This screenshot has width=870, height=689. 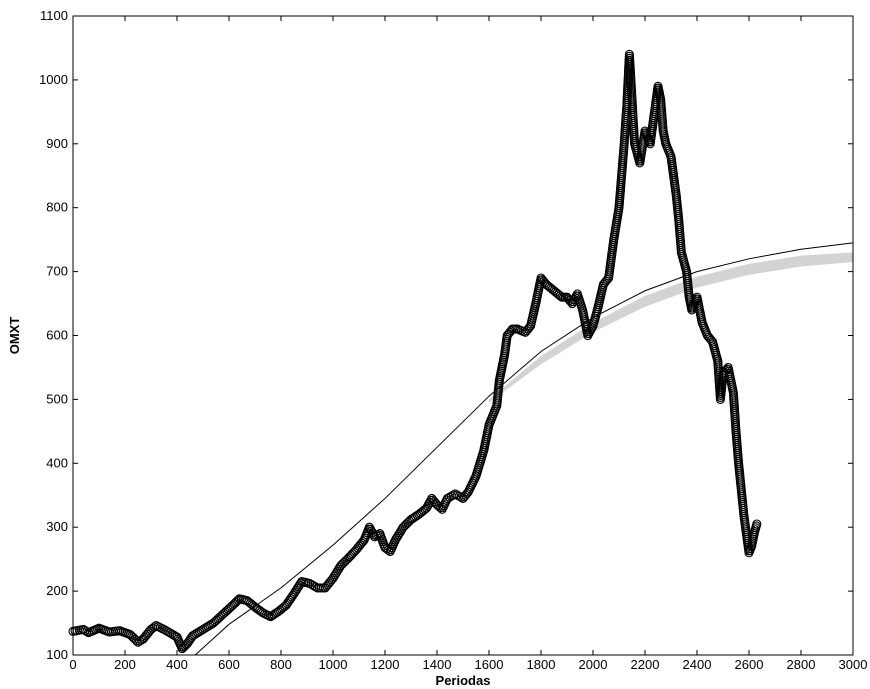 I want to click on x-axis-title: Periodas, so click(x=463, y=680).